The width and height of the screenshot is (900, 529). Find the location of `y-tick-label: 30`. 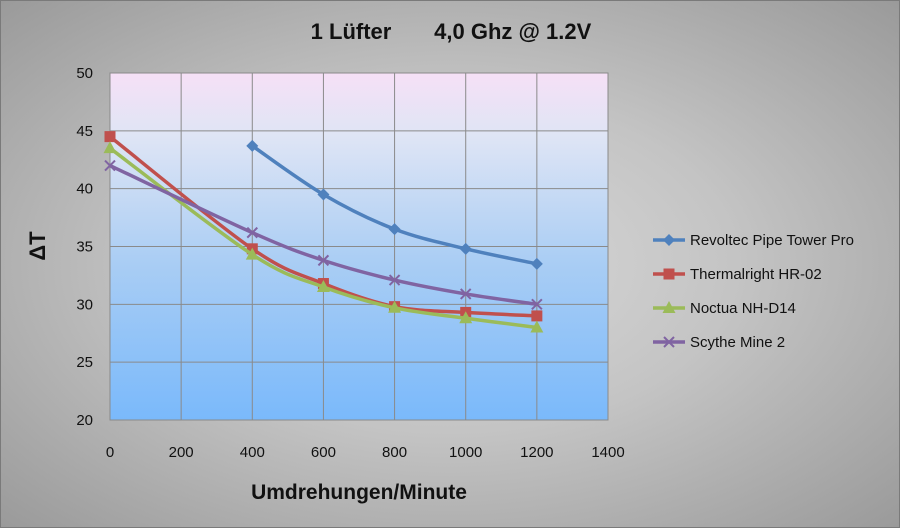

y-tick-label: 30 is located at coordinates (84, 304).